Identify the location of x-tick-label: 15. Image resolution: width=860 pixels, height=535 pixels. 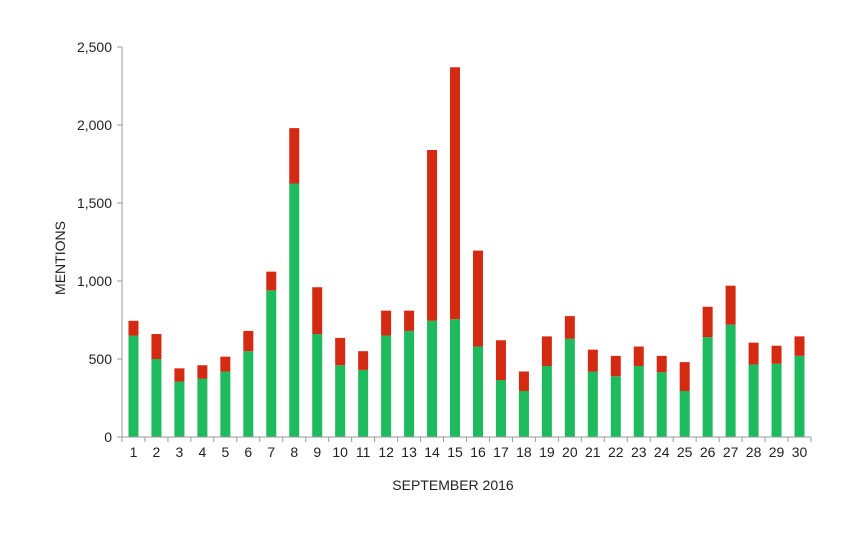
(455, 452).